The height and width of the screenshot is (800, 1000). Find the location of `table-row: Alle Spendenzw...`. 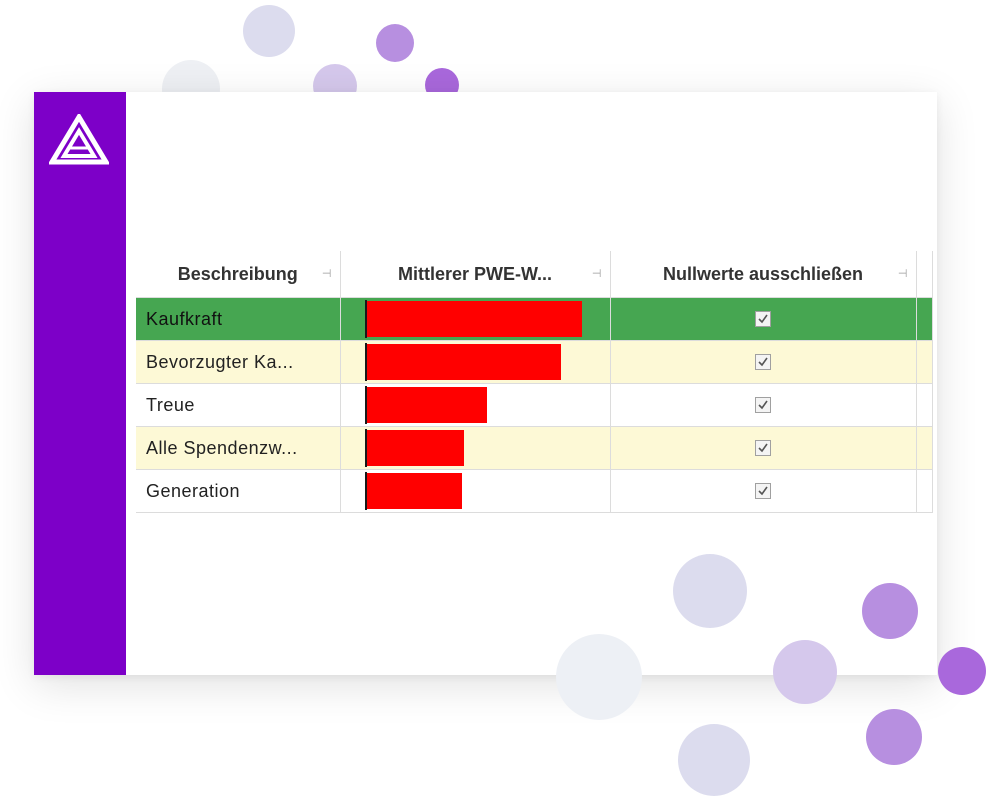

table-row: Alle Spendenzw... is located at coordinates (534, 448).